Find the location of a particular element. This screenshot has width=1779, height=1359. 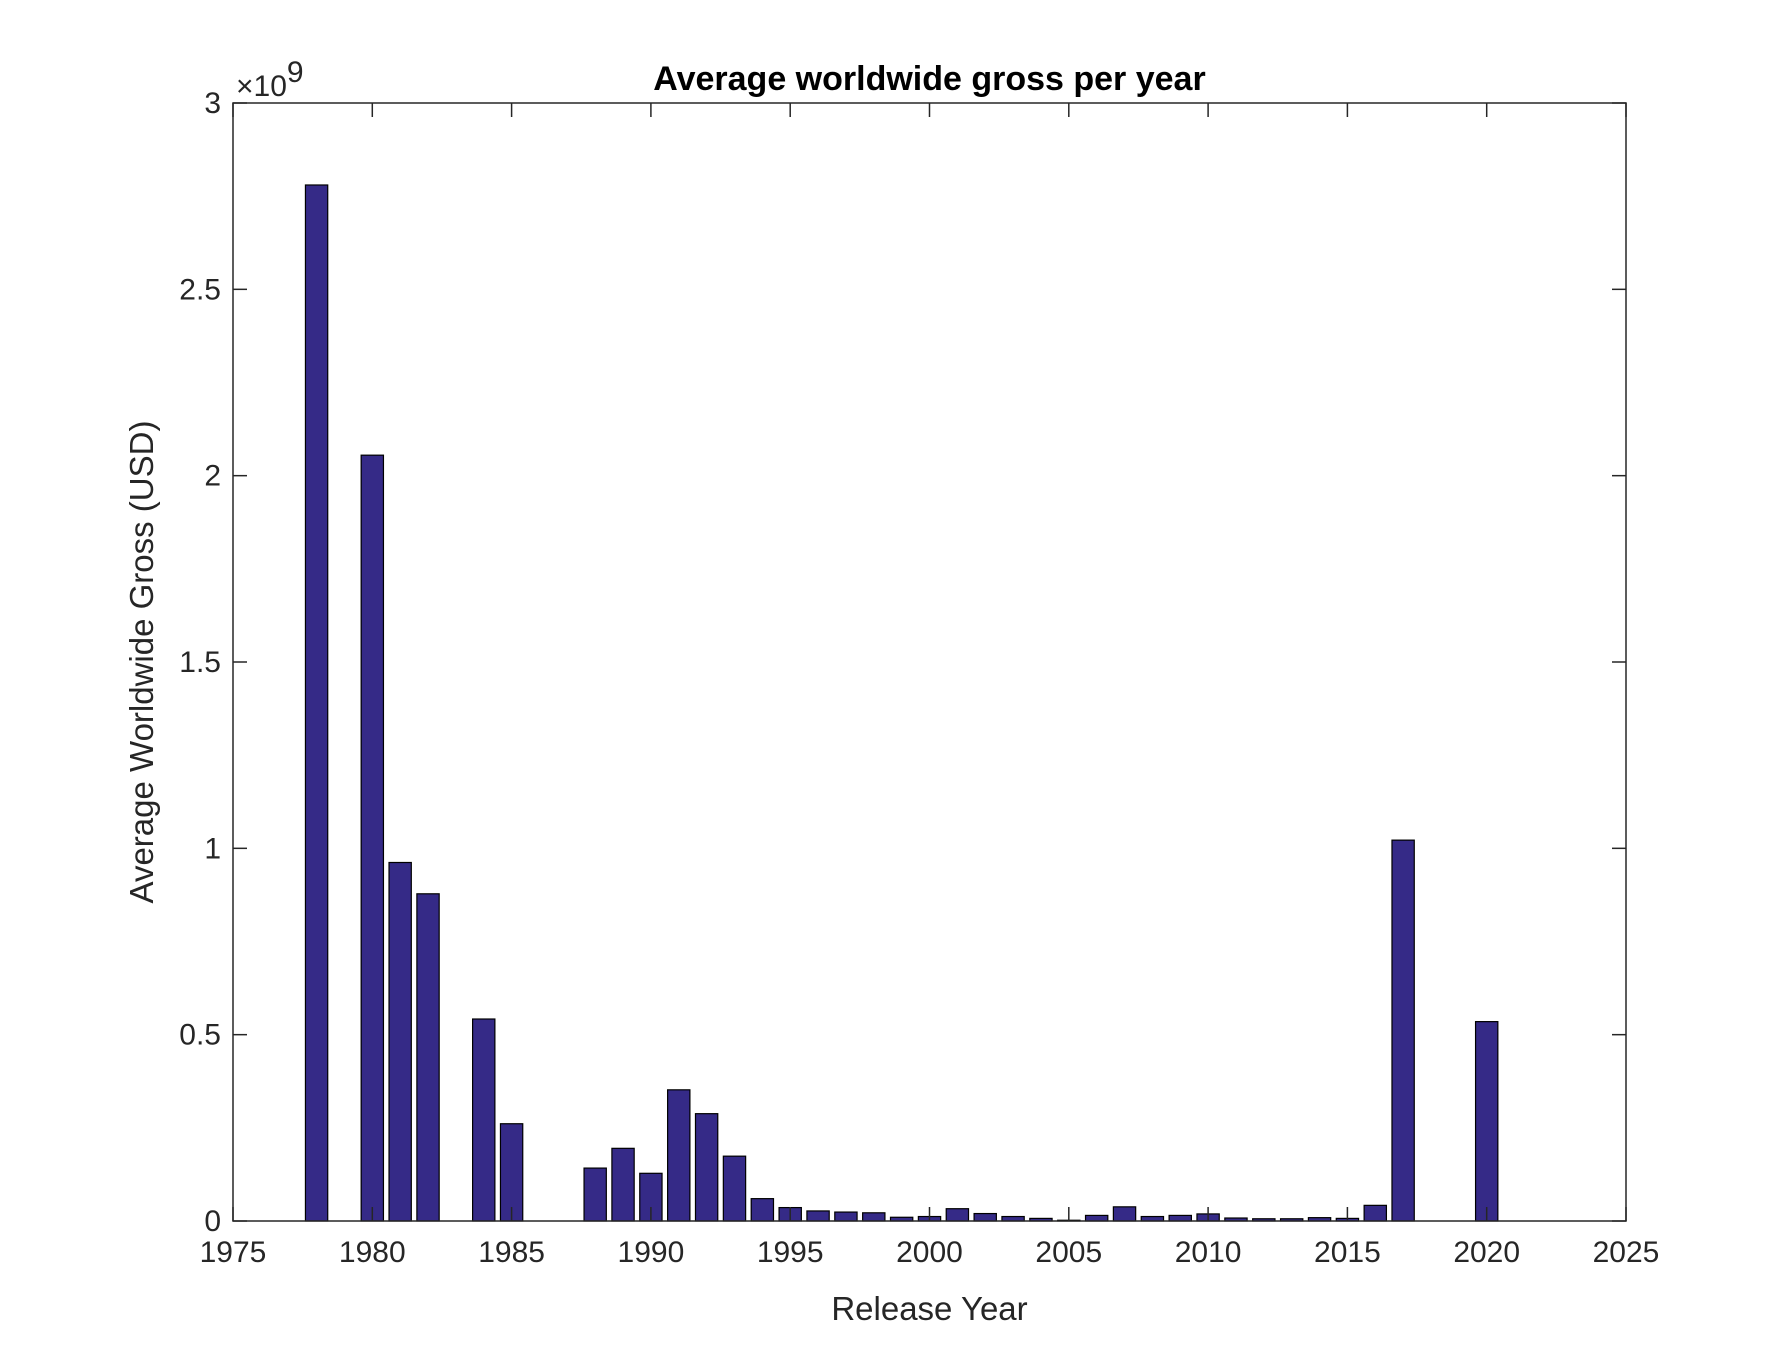

y-tick-label-4: 2 is located at coordinates (212, 476).